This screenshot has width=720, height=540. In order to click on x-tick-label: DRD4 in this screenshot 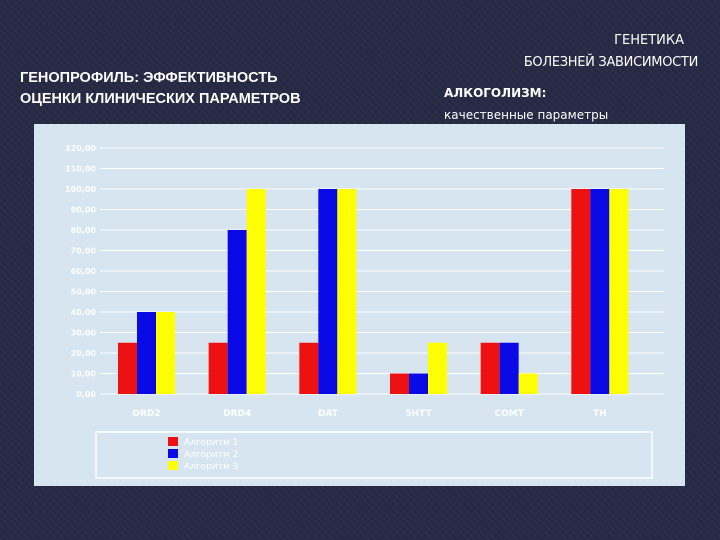, I will do `click(237, 414)`.